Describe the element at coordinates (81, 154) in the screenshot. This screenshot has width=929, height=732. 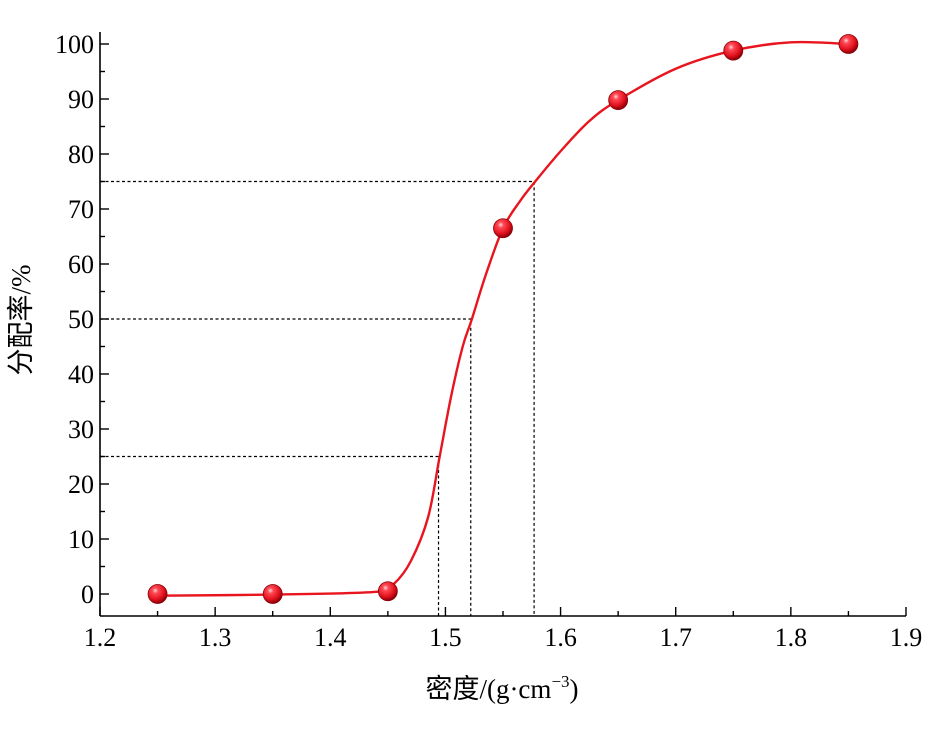
I see `y-tick-label: 80` at that location.